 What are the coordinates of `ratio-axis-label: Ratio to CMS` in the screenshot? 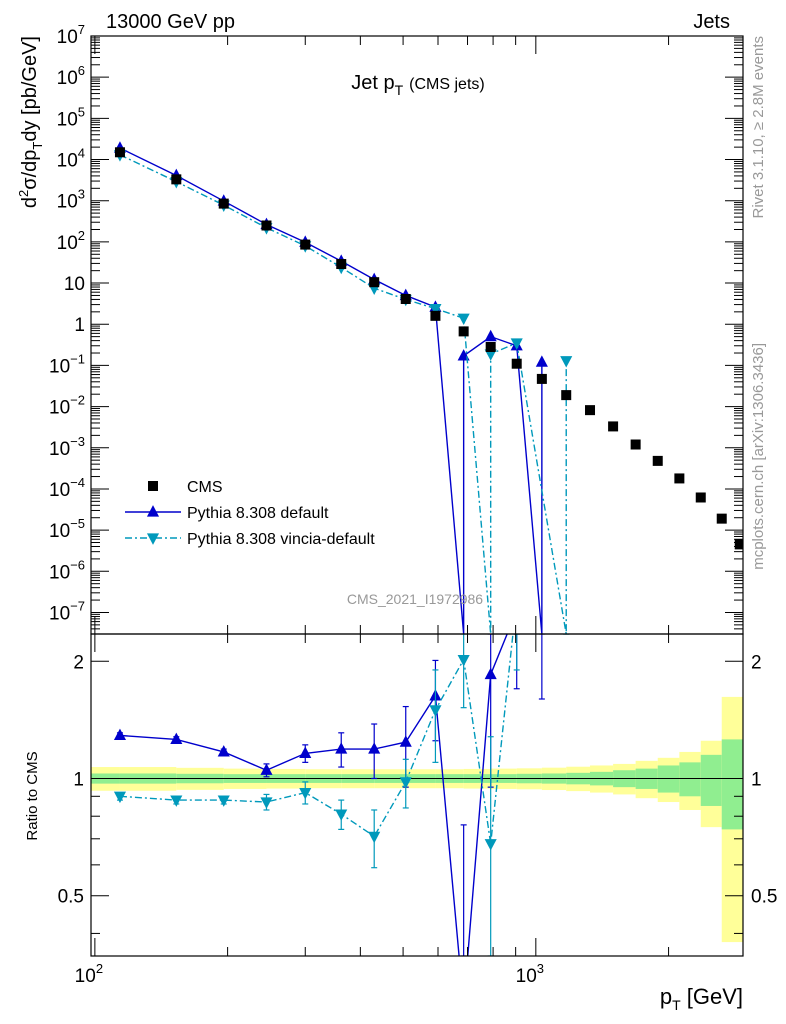 It's located at (32, 795).